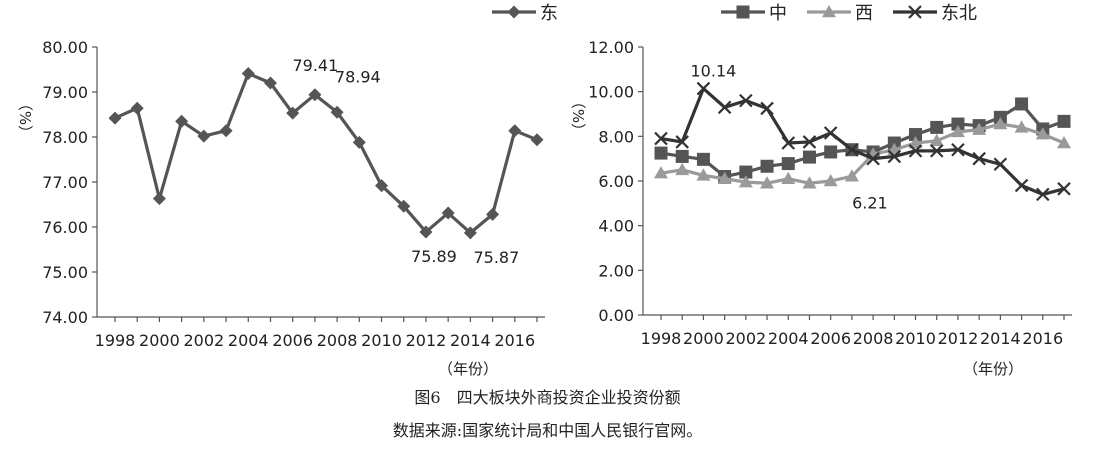 The width and height of the screenshot is (1095, 455). What do you see at coordinates (65, 317) in the screenshot?
I see `panel1-ytick-label: 74.00` at bounding box center [65, 317].